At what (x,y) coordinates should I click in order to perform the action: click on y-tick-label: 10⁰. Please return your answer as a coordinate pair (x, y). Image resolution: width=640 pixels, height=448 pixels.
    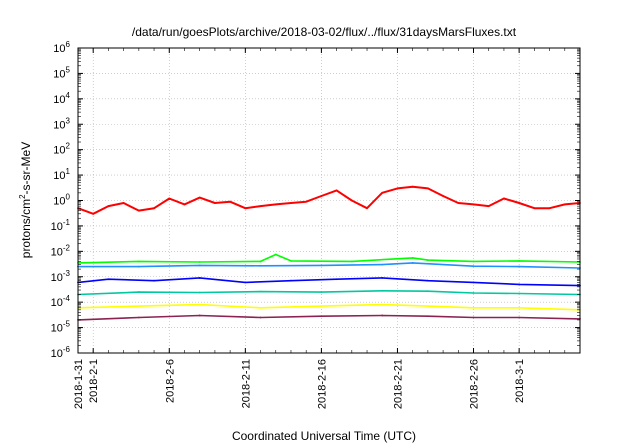
    Looking at the image, I should click on (61, 200).